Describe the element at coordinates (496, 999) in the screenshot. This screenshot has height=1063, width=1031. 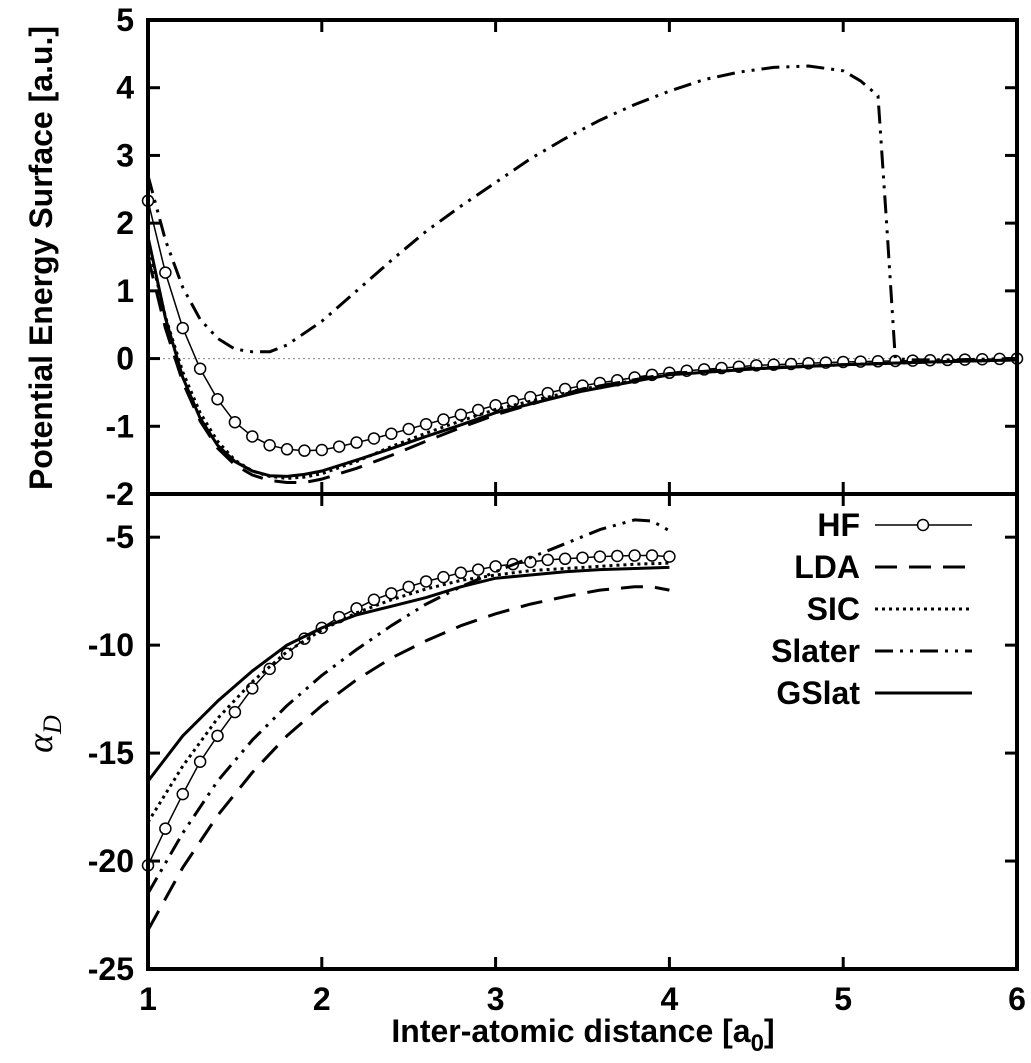
I see `x-tick-label: 3` at that location.